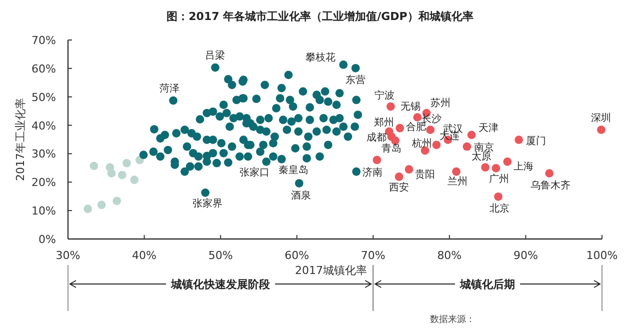 The height and width of the screenshot is (333, 640). Describe the element at coordinates (487, 284) in the screenshot. I see `text: 城镇化后期` at that location.